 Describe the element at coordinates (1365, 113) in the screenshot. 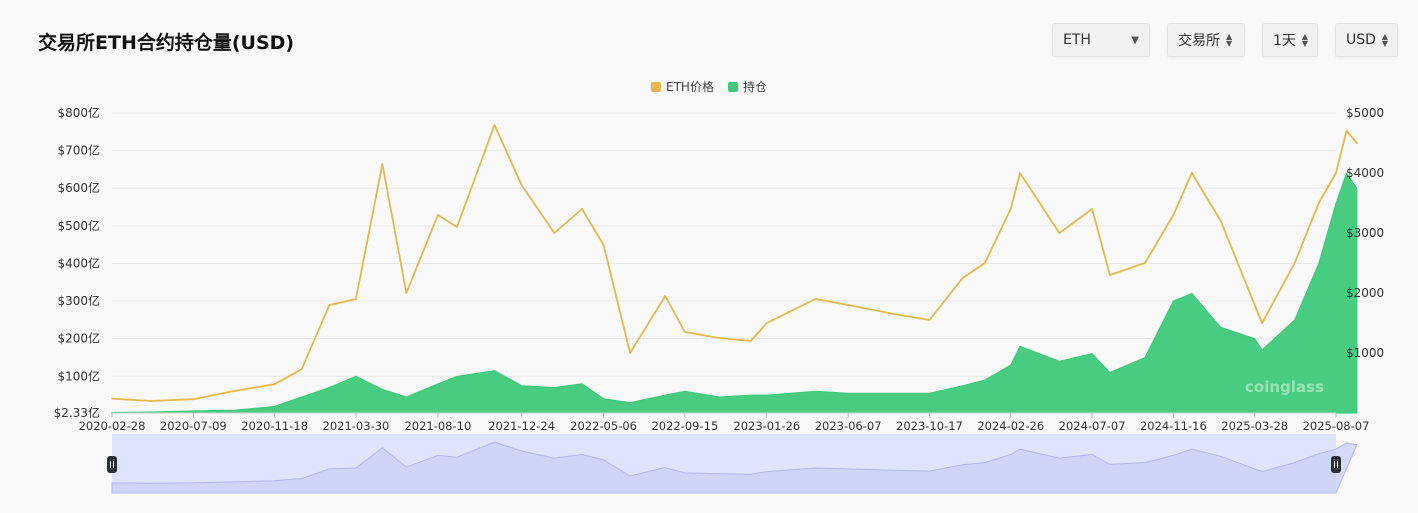

I see `right-axis-tick-label: $5000` at that location.